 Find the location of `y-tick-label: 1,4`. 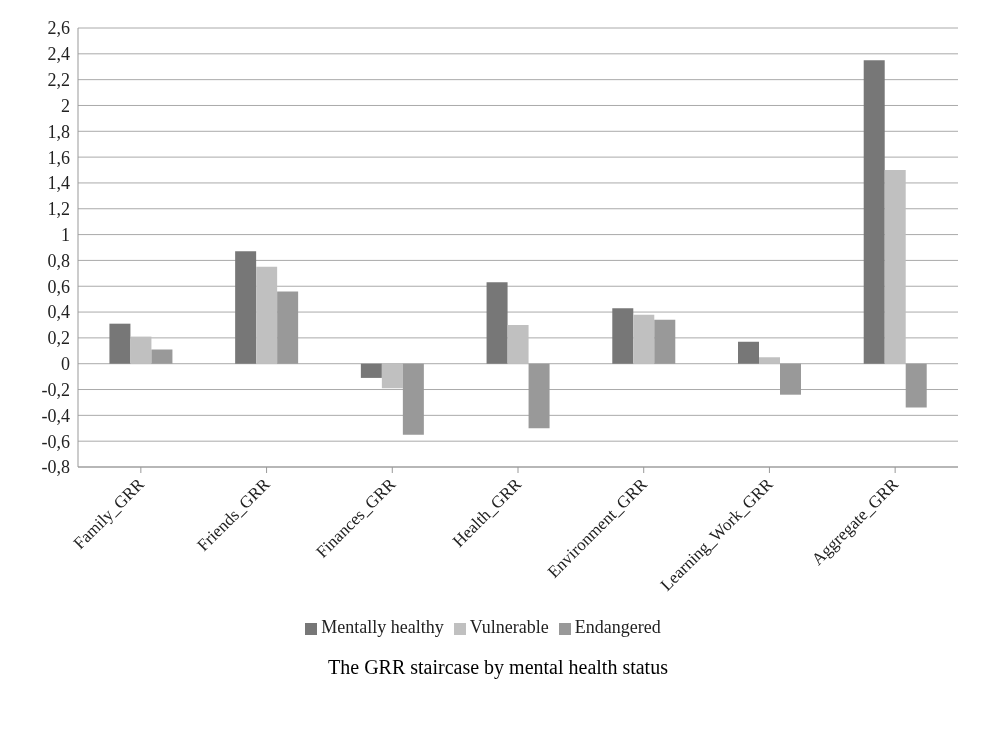

y-tick-label: 1,4 is located at coordinates (58, 183).